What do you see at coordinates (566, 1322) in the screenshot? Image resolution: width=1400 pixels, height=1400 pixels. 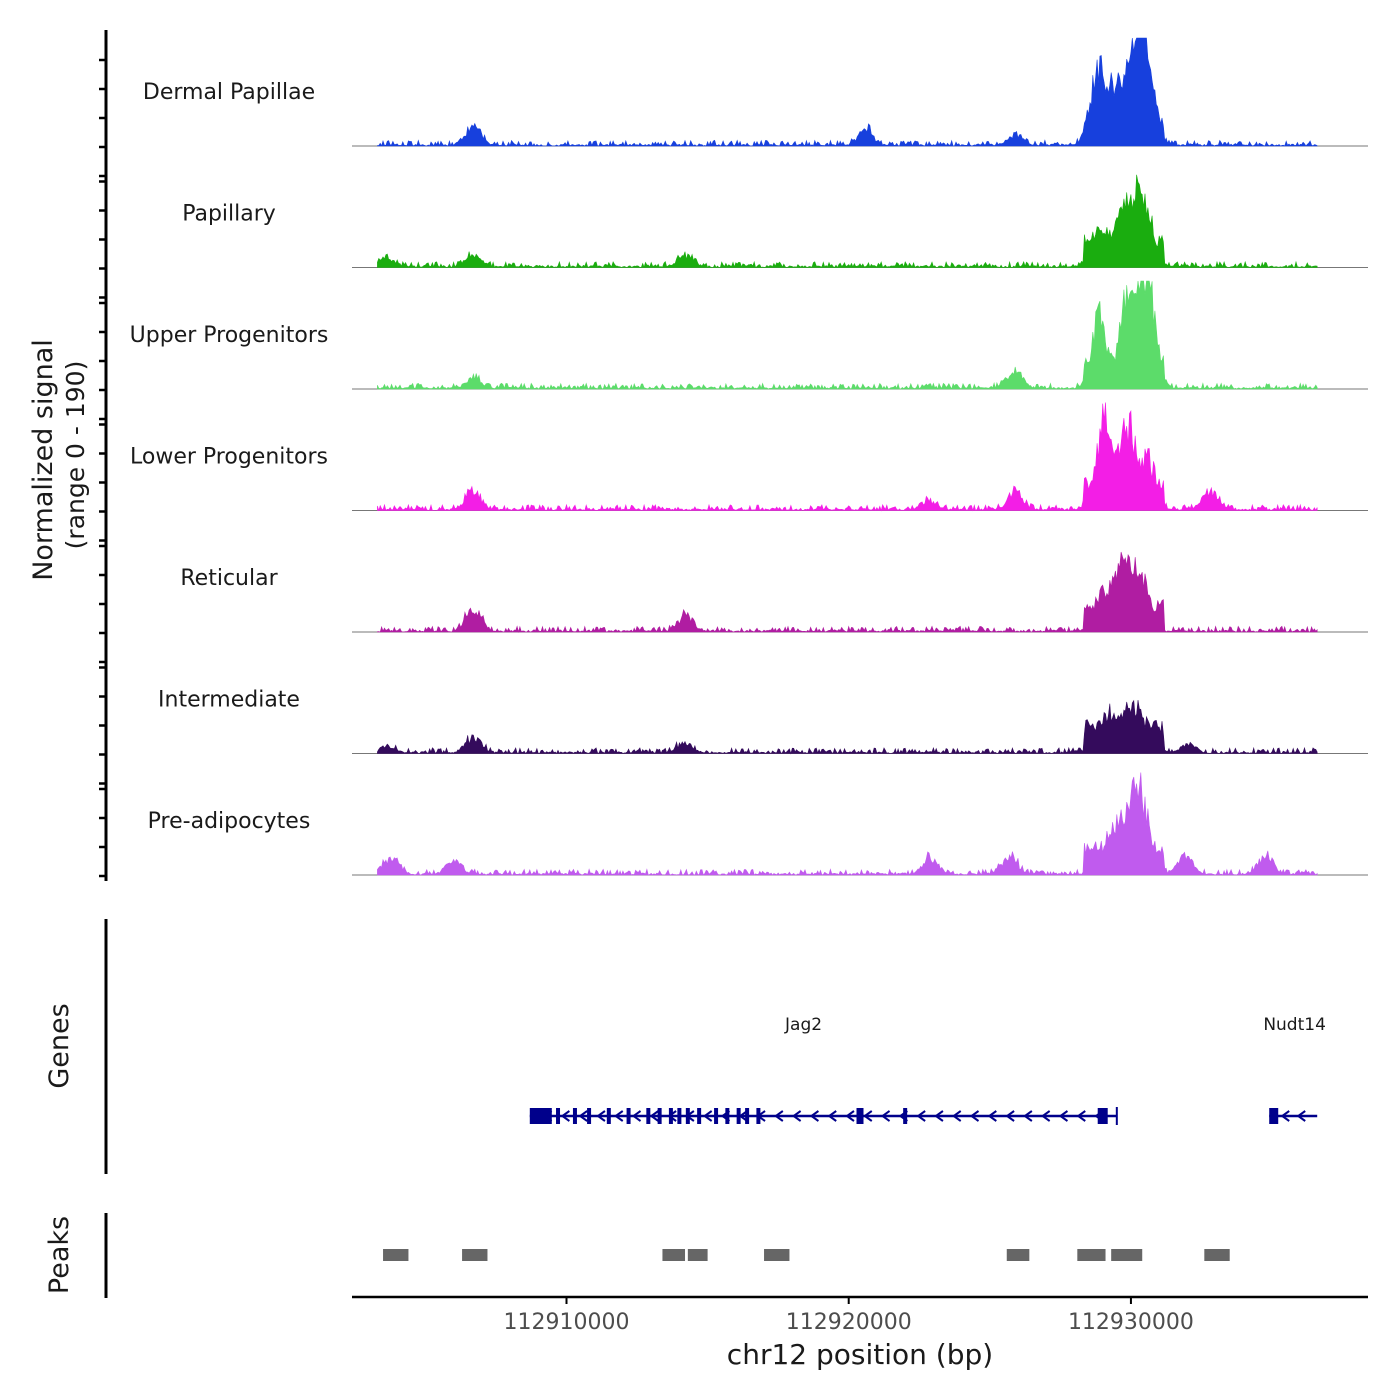 I see `x-tick-label: 112910000` at bounding box center [566, 1322].